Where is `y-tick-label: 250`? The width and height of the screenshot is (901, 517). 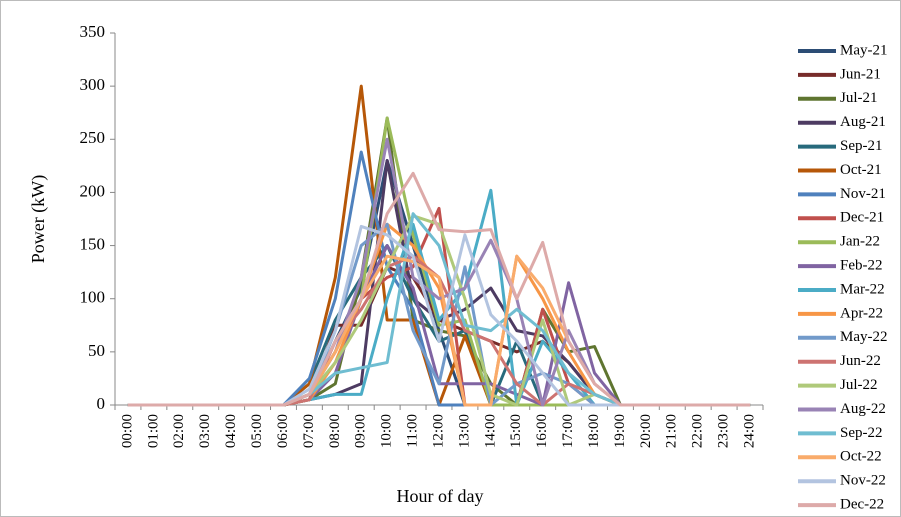
y-tick-label: 250 is located at coordinates (93, 137).